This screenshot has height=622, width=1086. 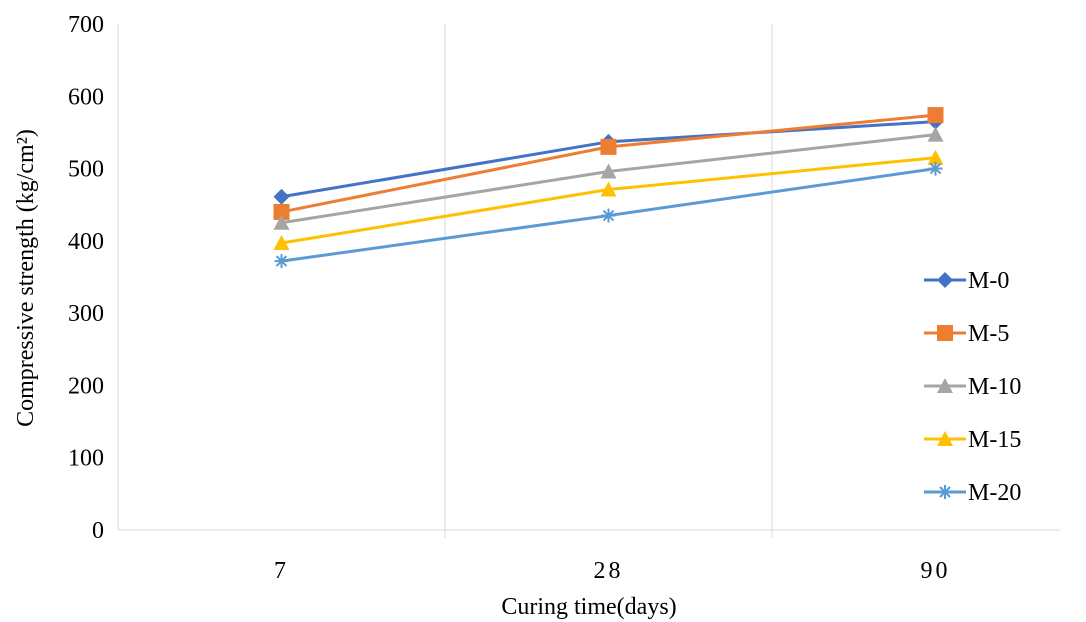 I want to click on y-tick-label: 200, so click(x=86, y=386).